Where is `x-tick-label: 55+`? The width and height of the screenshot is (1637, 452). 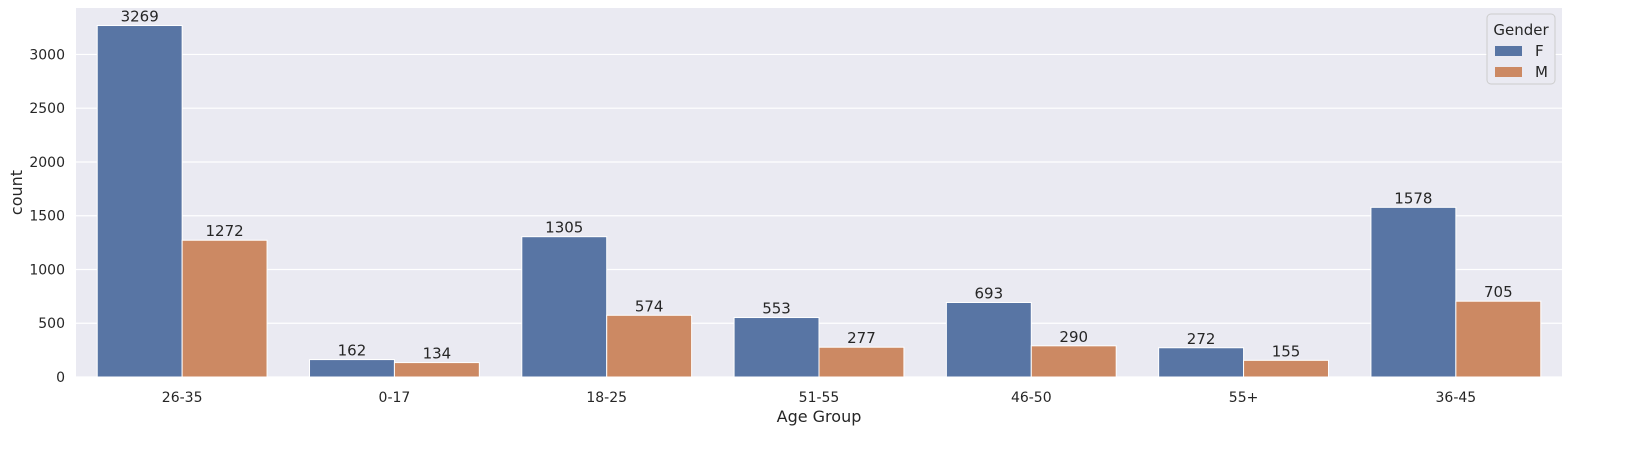
x-tick-label: 55+ is located at coordinates (1244, 398).